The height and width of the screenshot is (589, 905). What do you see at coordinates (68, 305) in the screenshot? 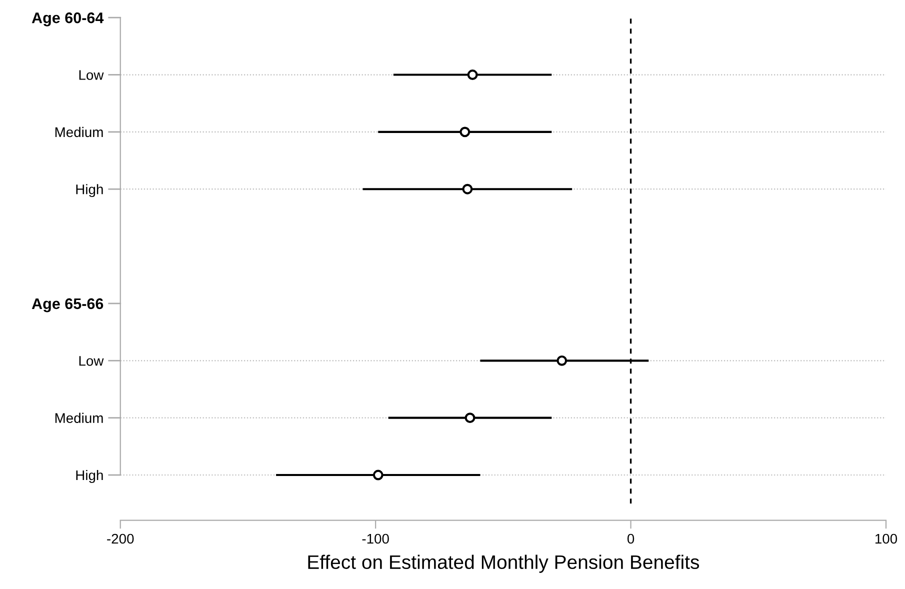
I see `y-tick-label: Age 65-66` at bounding box center [68, 305].